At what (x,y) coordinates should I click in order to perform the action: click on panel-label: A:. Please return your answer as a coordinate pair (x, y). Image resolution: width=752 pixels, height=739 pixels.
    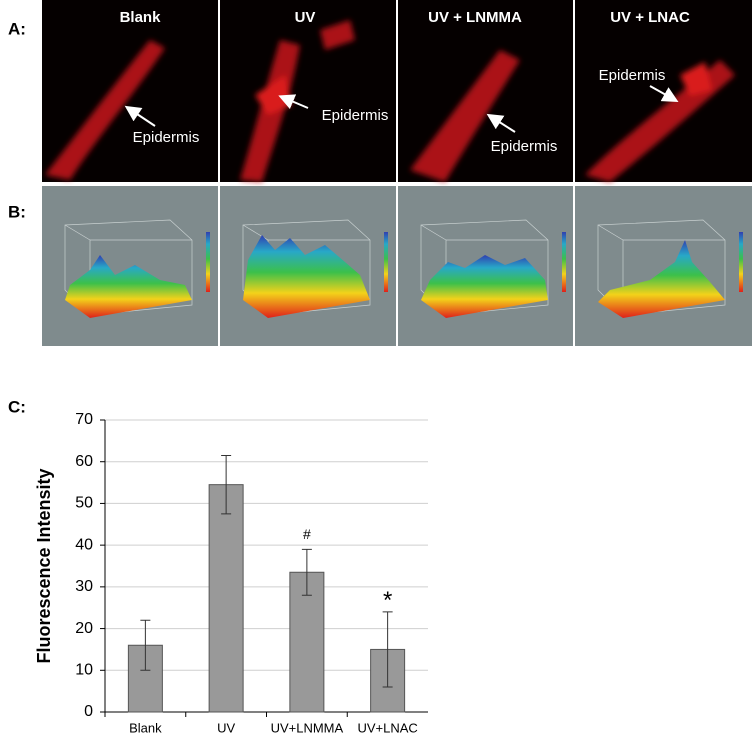
    Looking at the image, I should click on (17, 28).